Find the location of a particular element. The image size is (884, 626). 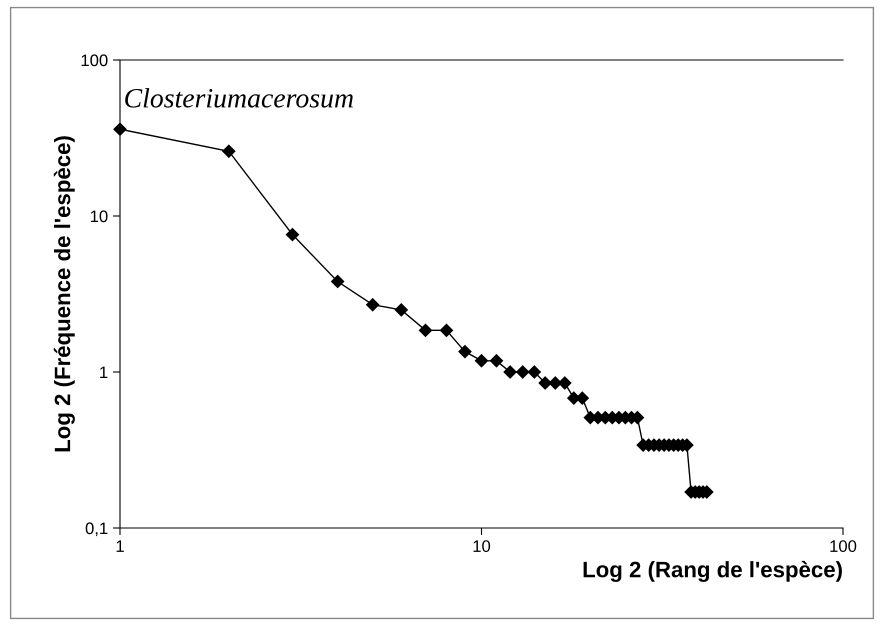

x-tick-label: 100 is located at coordinates (843, 546).